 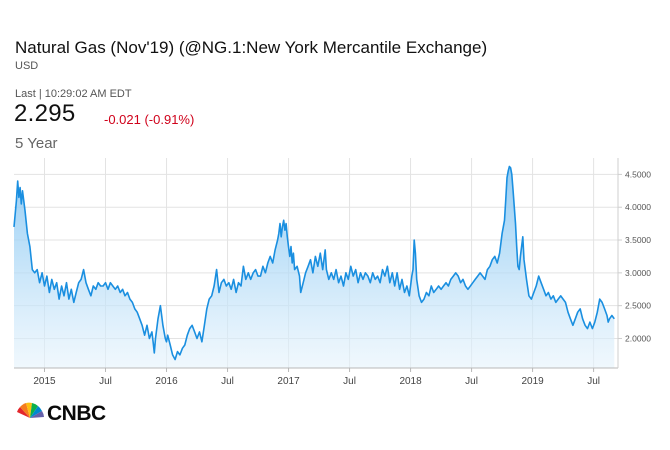 I want to click on x-tick-label: 2015, so click(x=44, y=381).